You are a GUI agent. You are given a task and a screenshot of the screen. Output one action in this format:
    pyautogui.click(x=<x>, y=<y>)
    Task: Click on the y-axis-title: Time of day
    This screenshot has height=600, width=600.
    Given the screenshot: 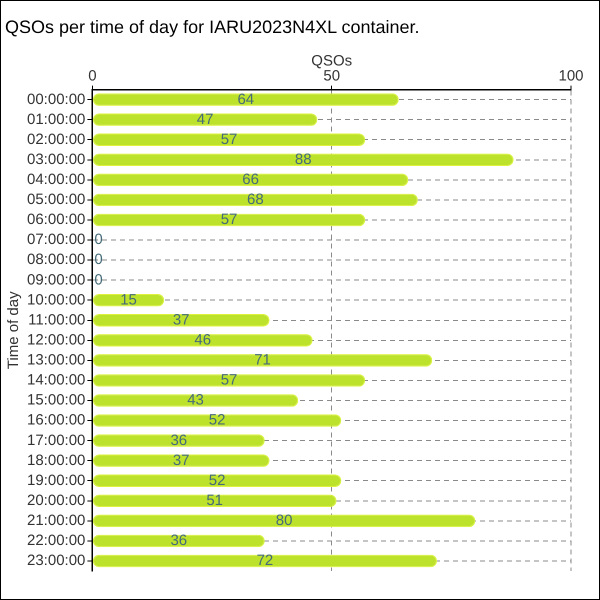 What is the action you would take?
    pyautogui.click(x=13, y=330)
    